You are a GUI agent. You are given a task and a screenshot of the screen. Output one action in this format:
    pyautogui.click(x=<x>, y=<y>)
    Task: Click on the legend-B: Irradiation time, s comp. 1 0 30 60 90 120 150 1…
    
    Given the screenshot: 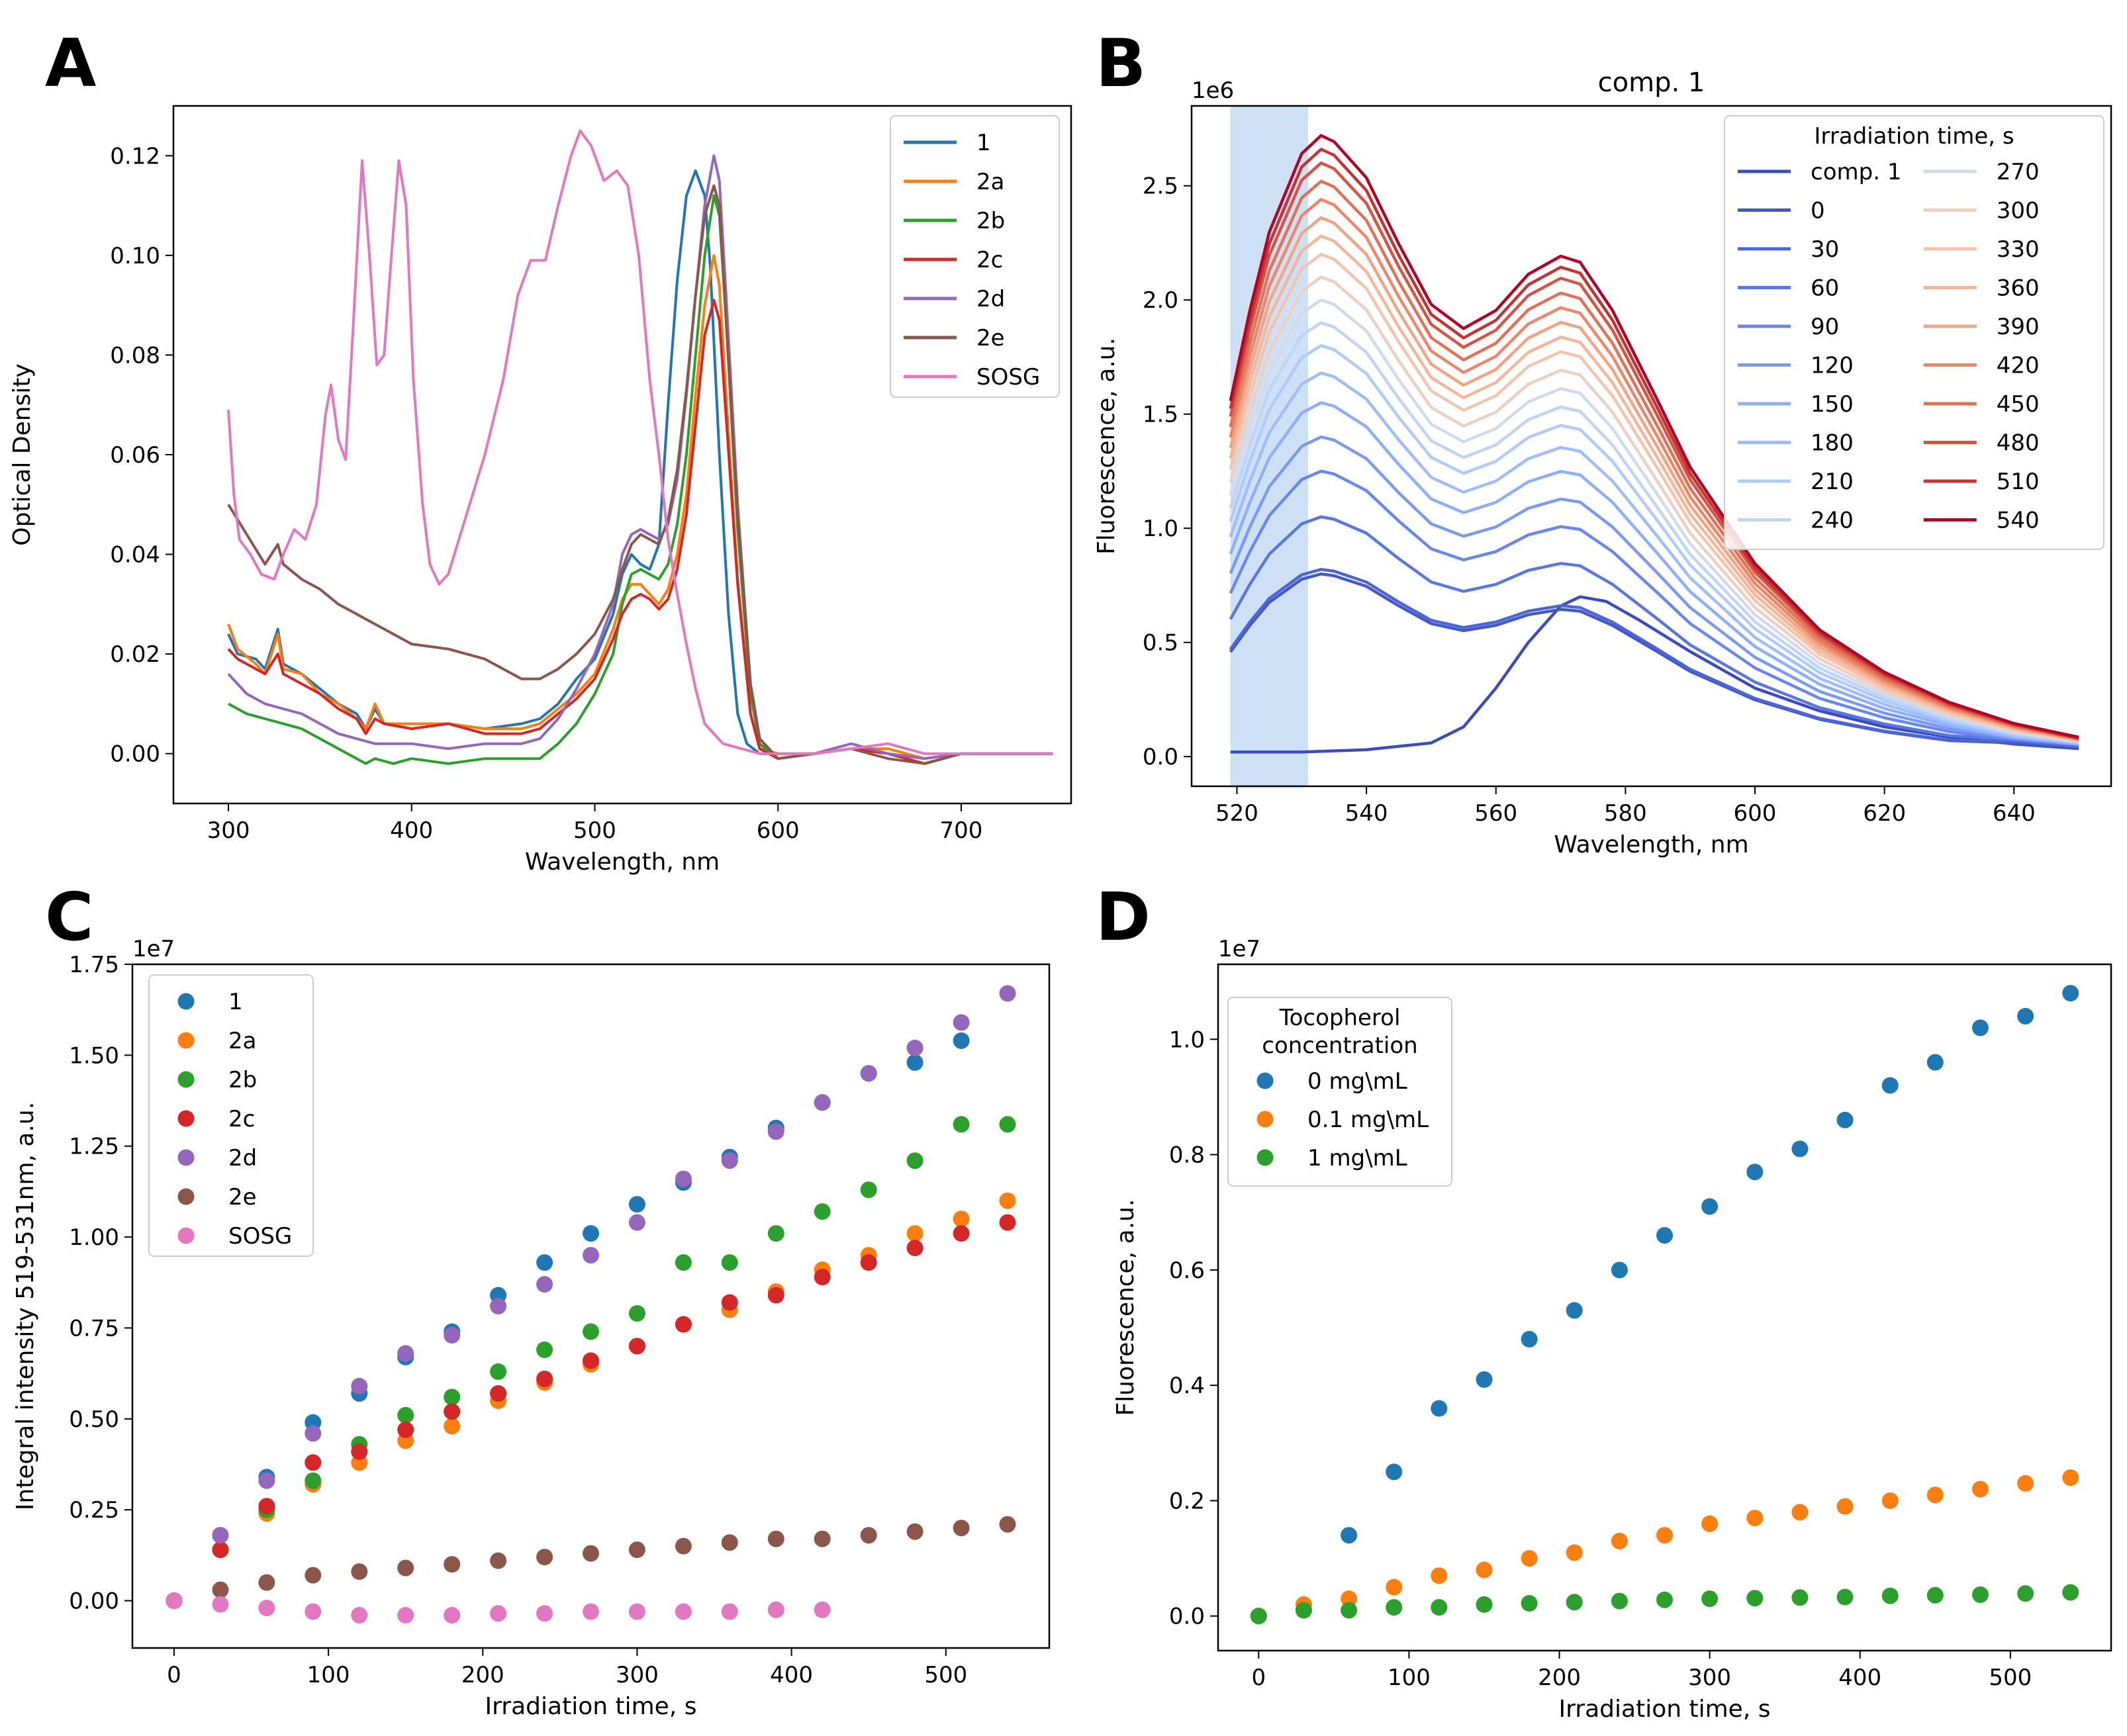 What is the action you would take?
    pyautogui.click(x=1914, y=332)
    